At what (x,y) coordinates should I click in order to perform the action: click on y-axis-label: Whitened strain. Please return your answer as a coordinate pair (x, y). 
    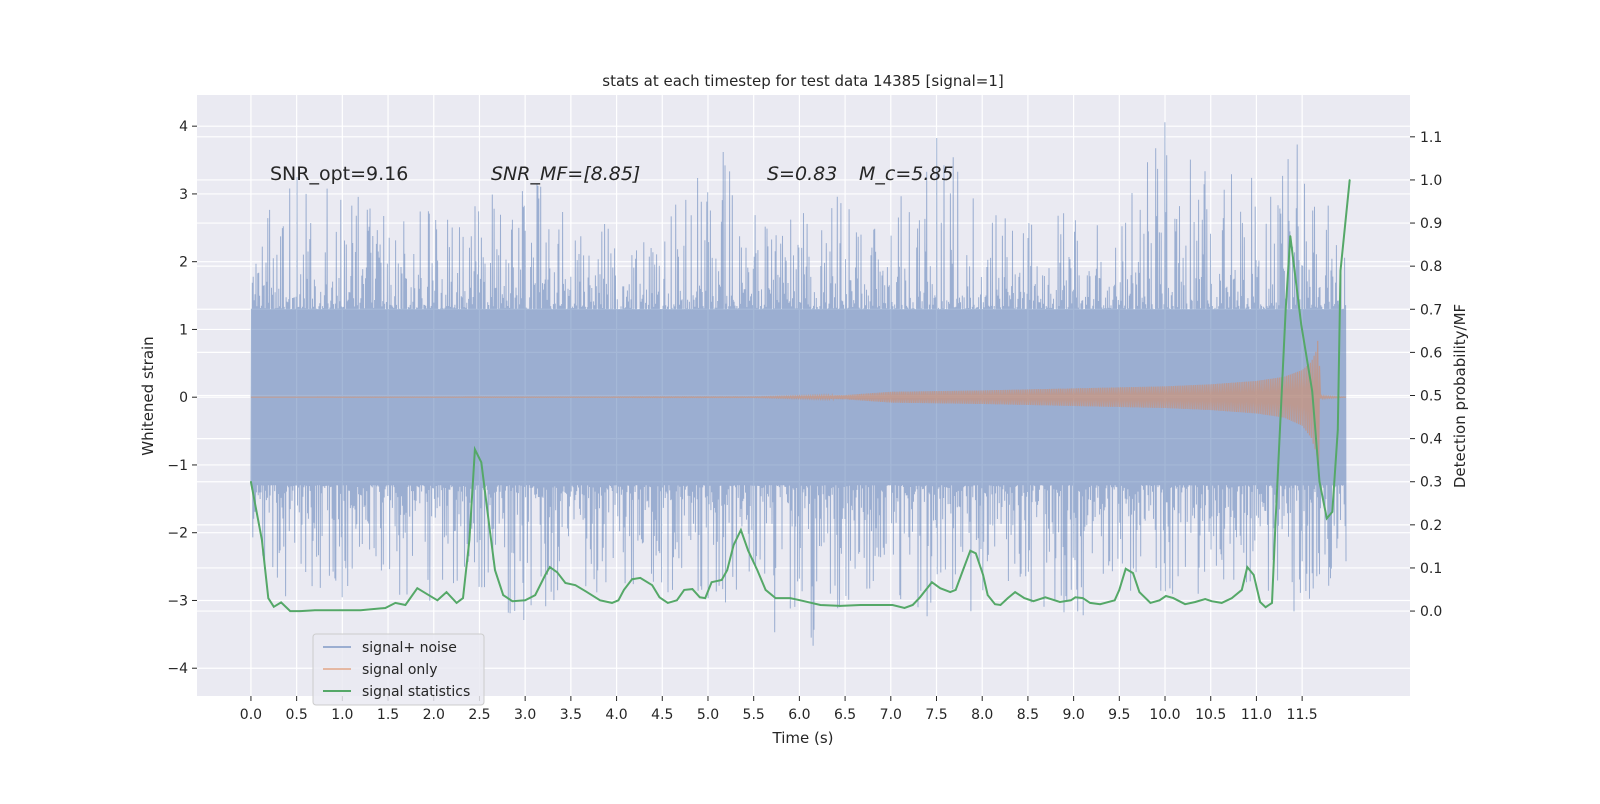
    Looking at the image, I should click on (148, 395).